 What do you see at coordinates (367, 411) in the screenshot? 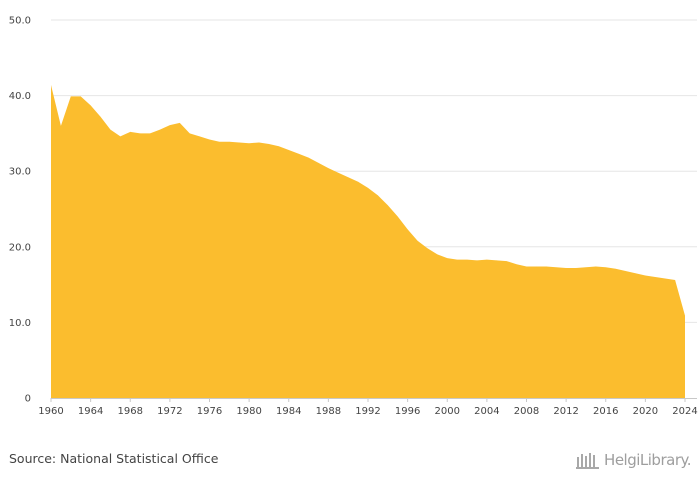
I see `x-tick-label: 1992` at bounding box center [367, 411].